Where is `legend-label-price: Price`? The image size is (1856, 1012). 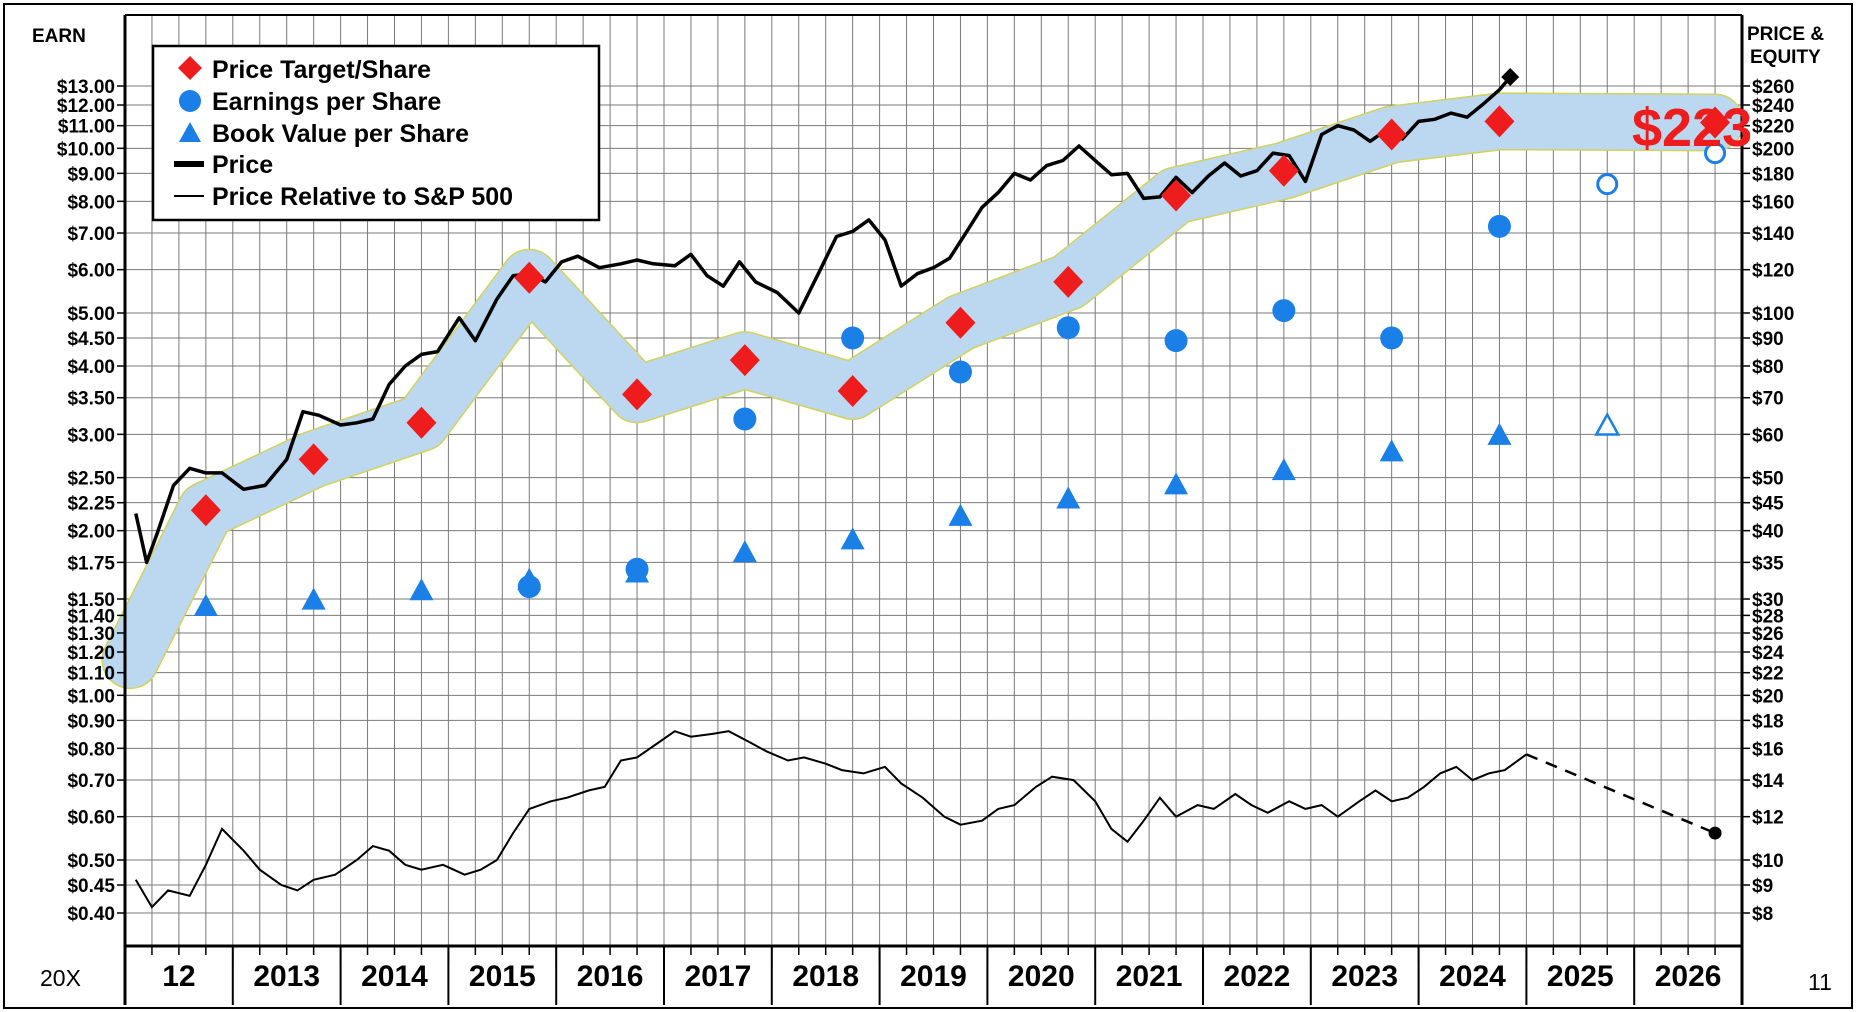
legend-label-price: Price is located at coordinates (242, 165).